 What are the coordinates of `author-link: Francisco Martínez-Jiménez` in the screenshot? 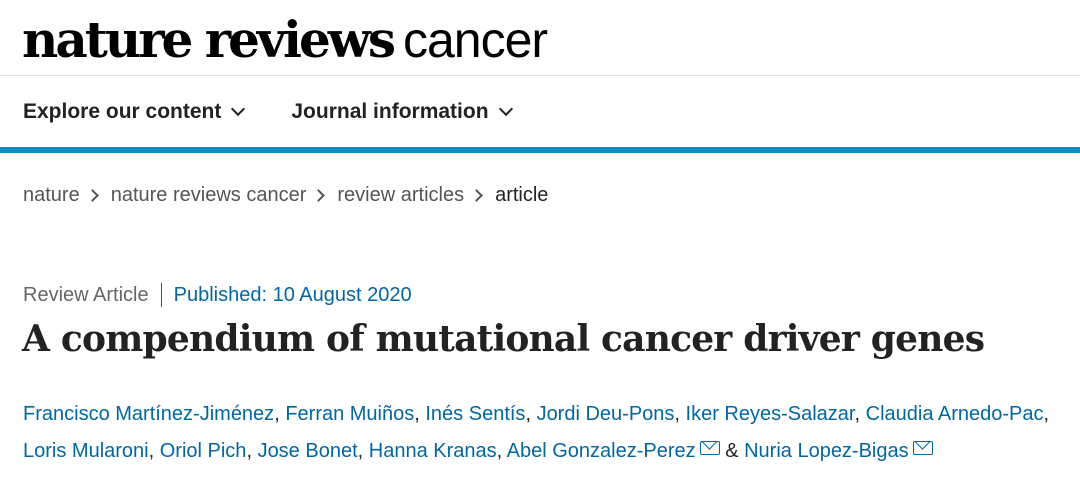 It's located at (149, 414).